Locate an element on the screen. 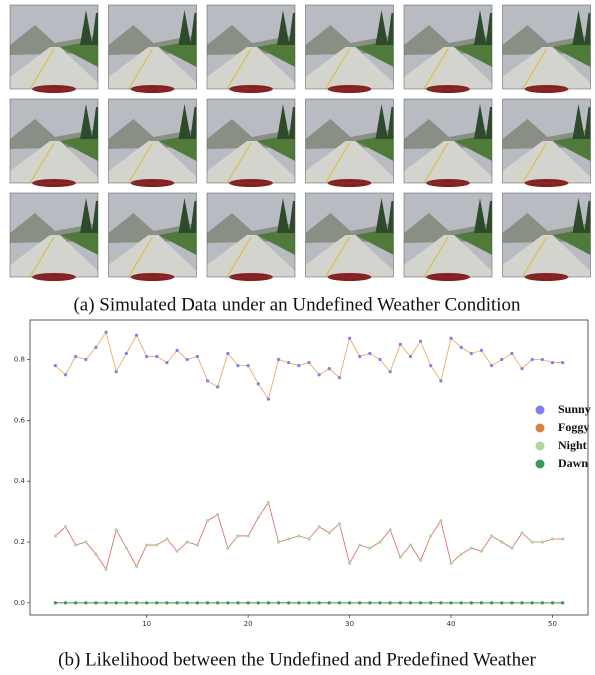 The image size is (595, 675). legend-label: Dawn is located at coordinates (573, 463).